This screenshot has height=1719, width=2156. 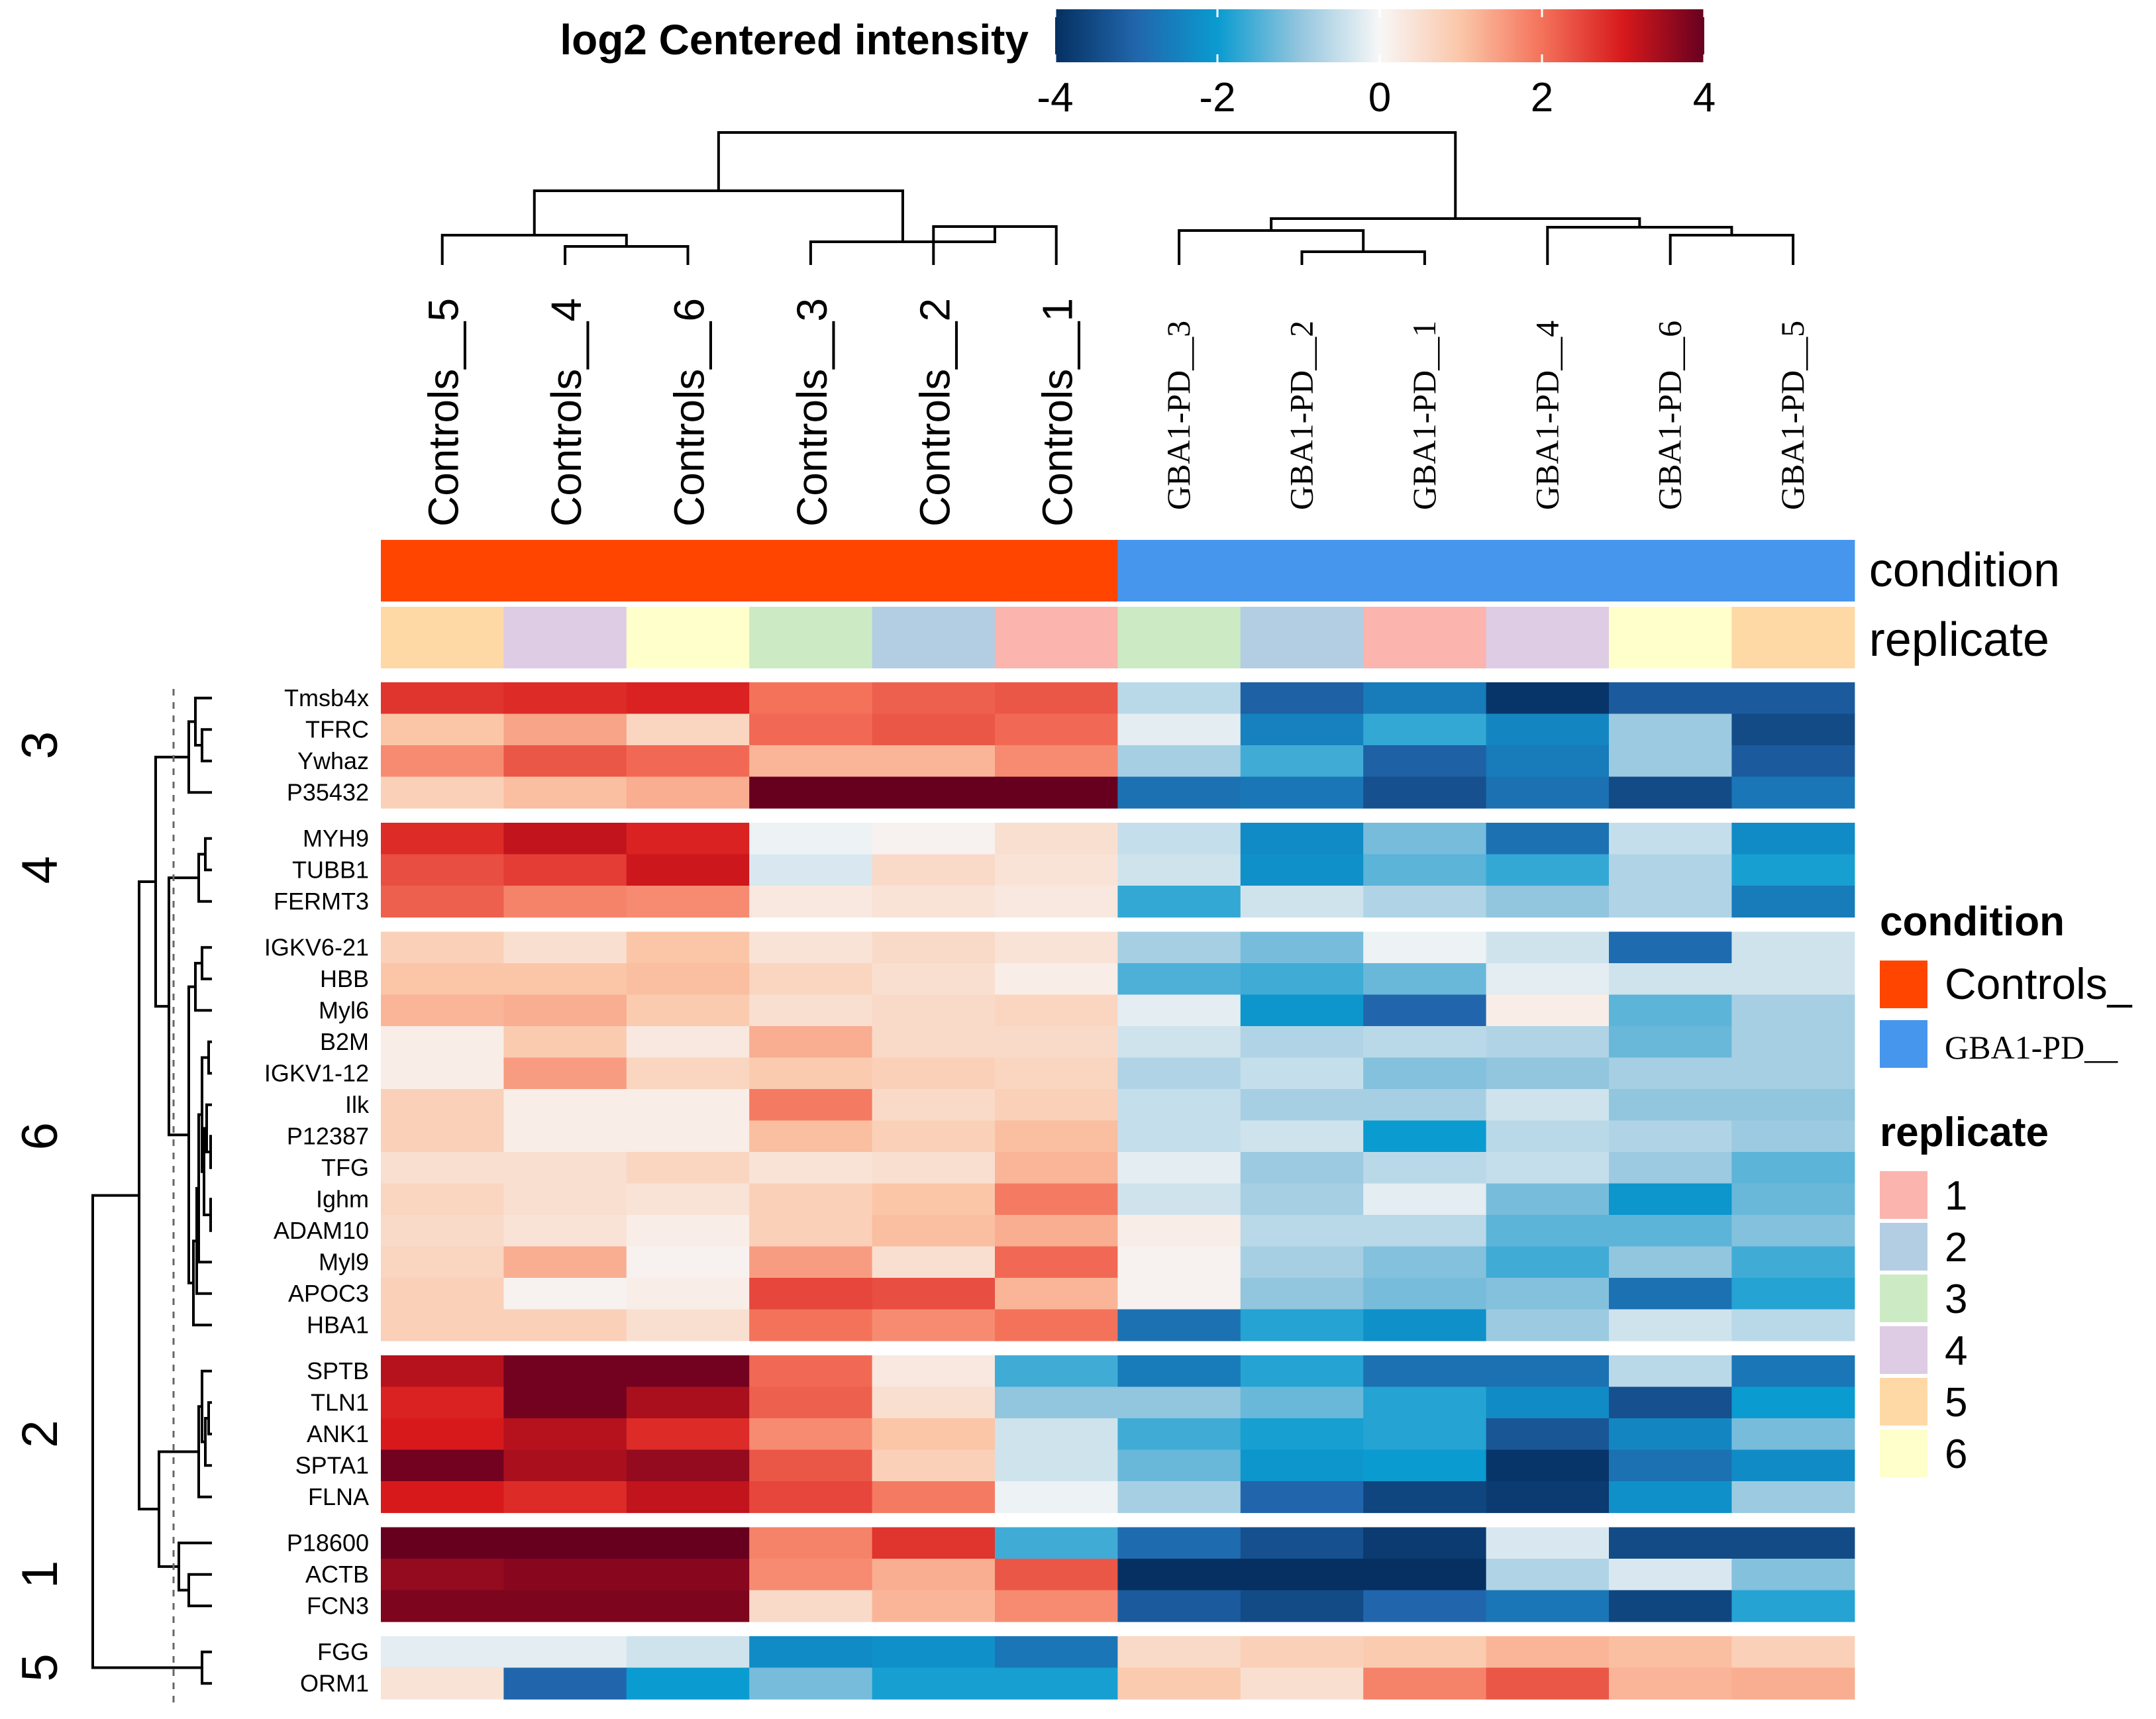 I want to click on colorbar-gradient, so click(x=1380, y=35).